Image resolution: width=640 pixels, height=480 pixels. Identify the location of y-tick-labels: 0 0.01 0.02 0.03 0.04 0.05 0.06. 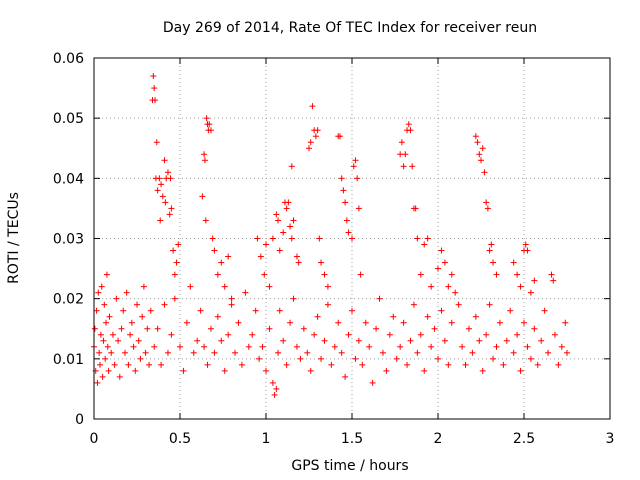
(68, 239).